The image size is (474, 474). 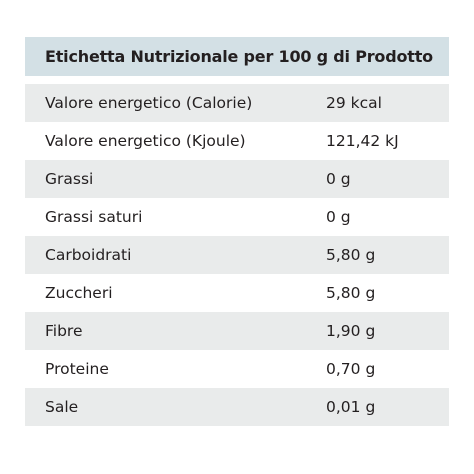 I want to click on nutrient-value: 0,70 g, so click(x=351, y=369).